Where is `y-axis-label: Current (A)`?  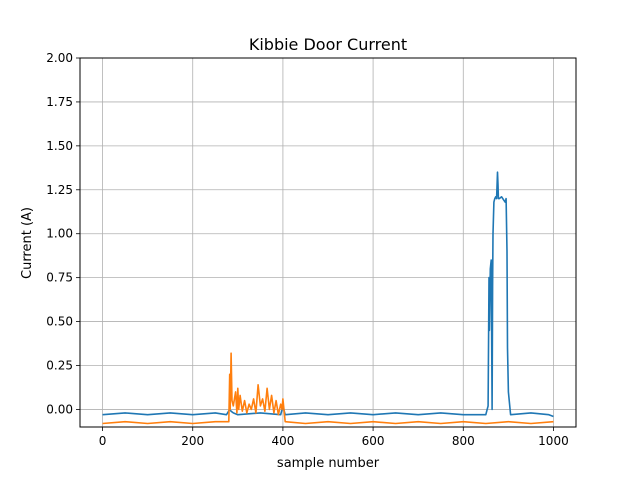 y-axis-label: Current (A) is located at coordinates (27, 243).